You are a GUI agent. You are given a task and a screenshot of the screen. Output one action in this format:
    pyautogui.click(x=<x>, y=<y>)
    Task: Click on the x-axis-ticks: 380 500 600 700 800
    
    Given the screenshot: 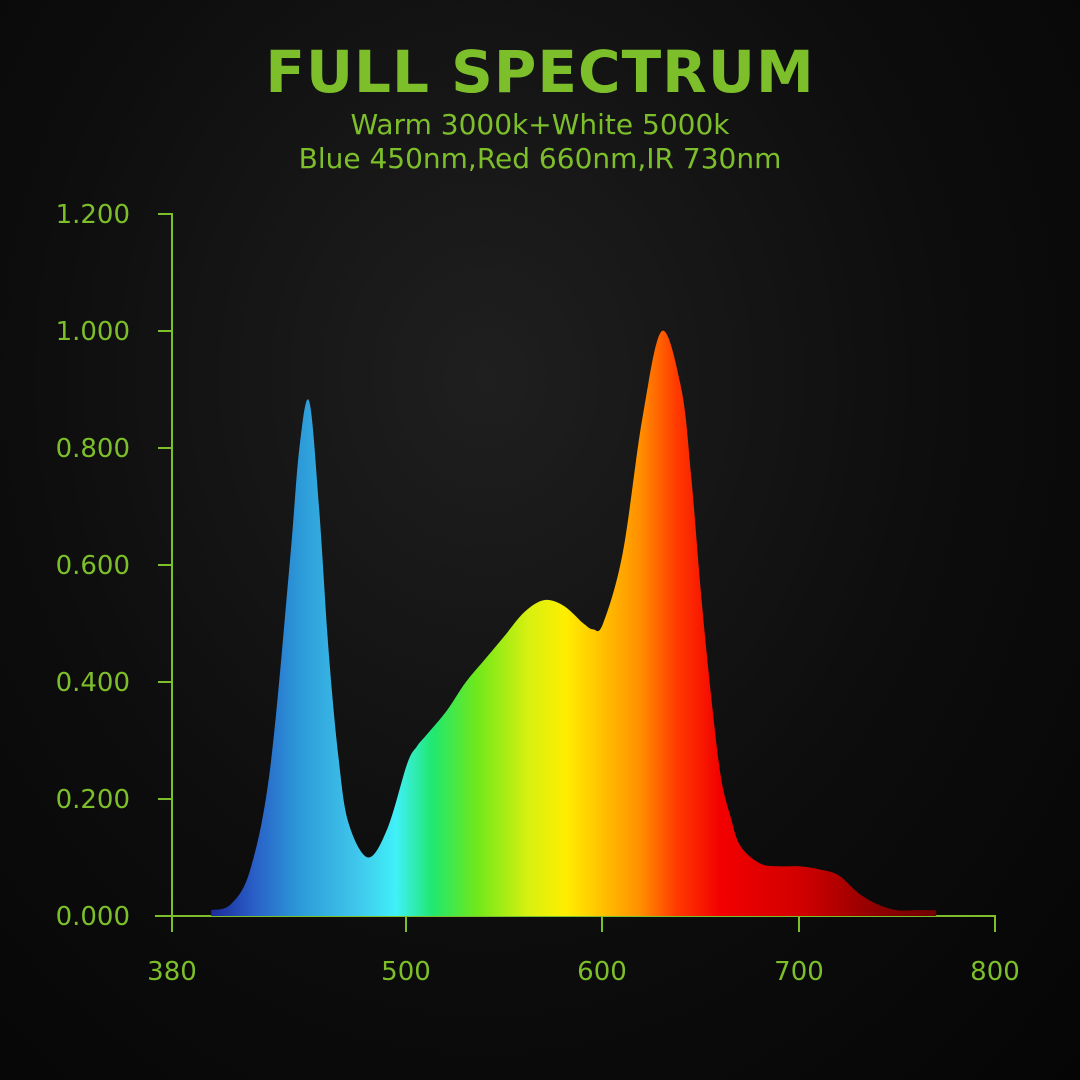 What is the action you would take?
    pyautogui.click(x=583, y=951)
    